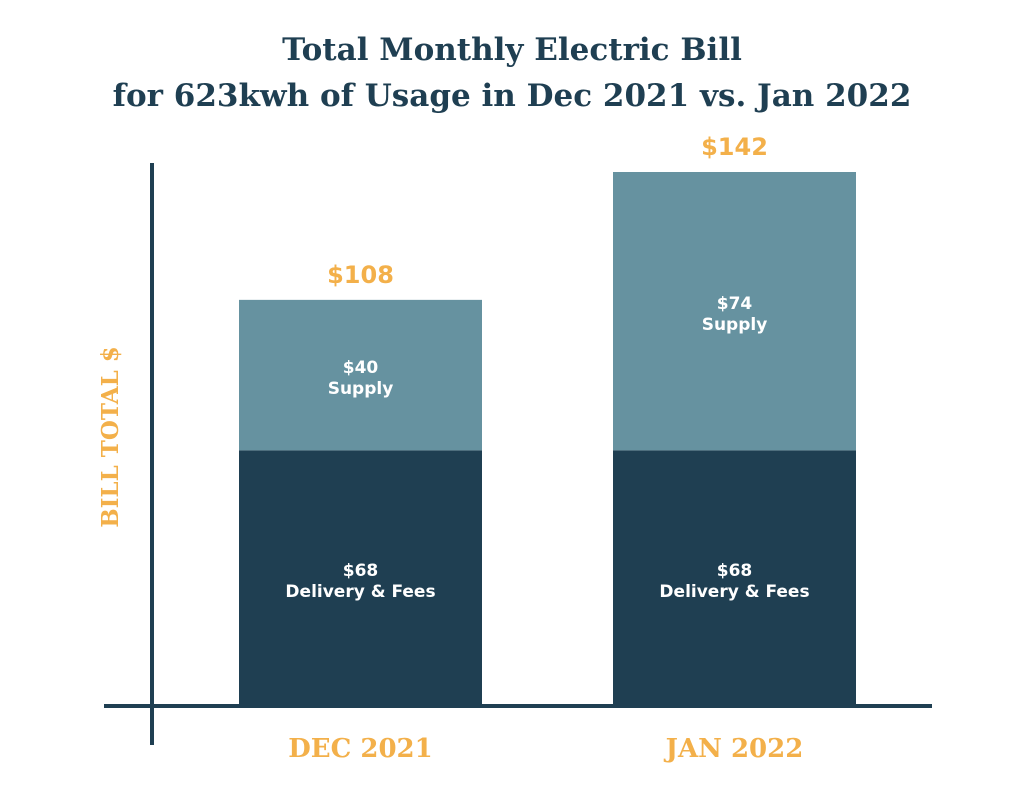  What do you see at coordinates (734, 147) in the screenshot?
I see `bar-total-label: $142` at bounding box center [734, 147].